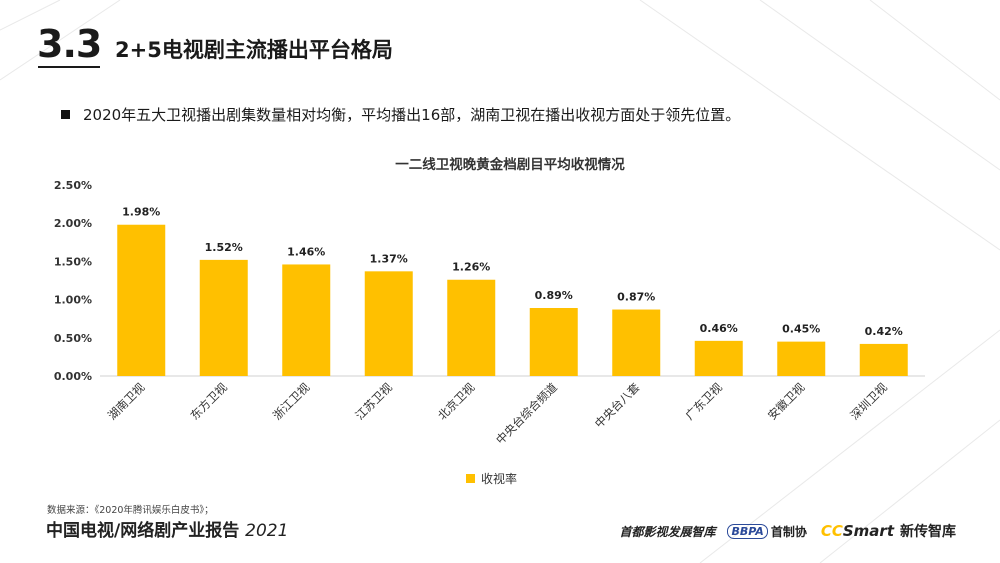  What do you see at coordinates (73, 338) in the screenshot?
I see `y-tick-label: 0.50%` at bounding box center [73, 338].